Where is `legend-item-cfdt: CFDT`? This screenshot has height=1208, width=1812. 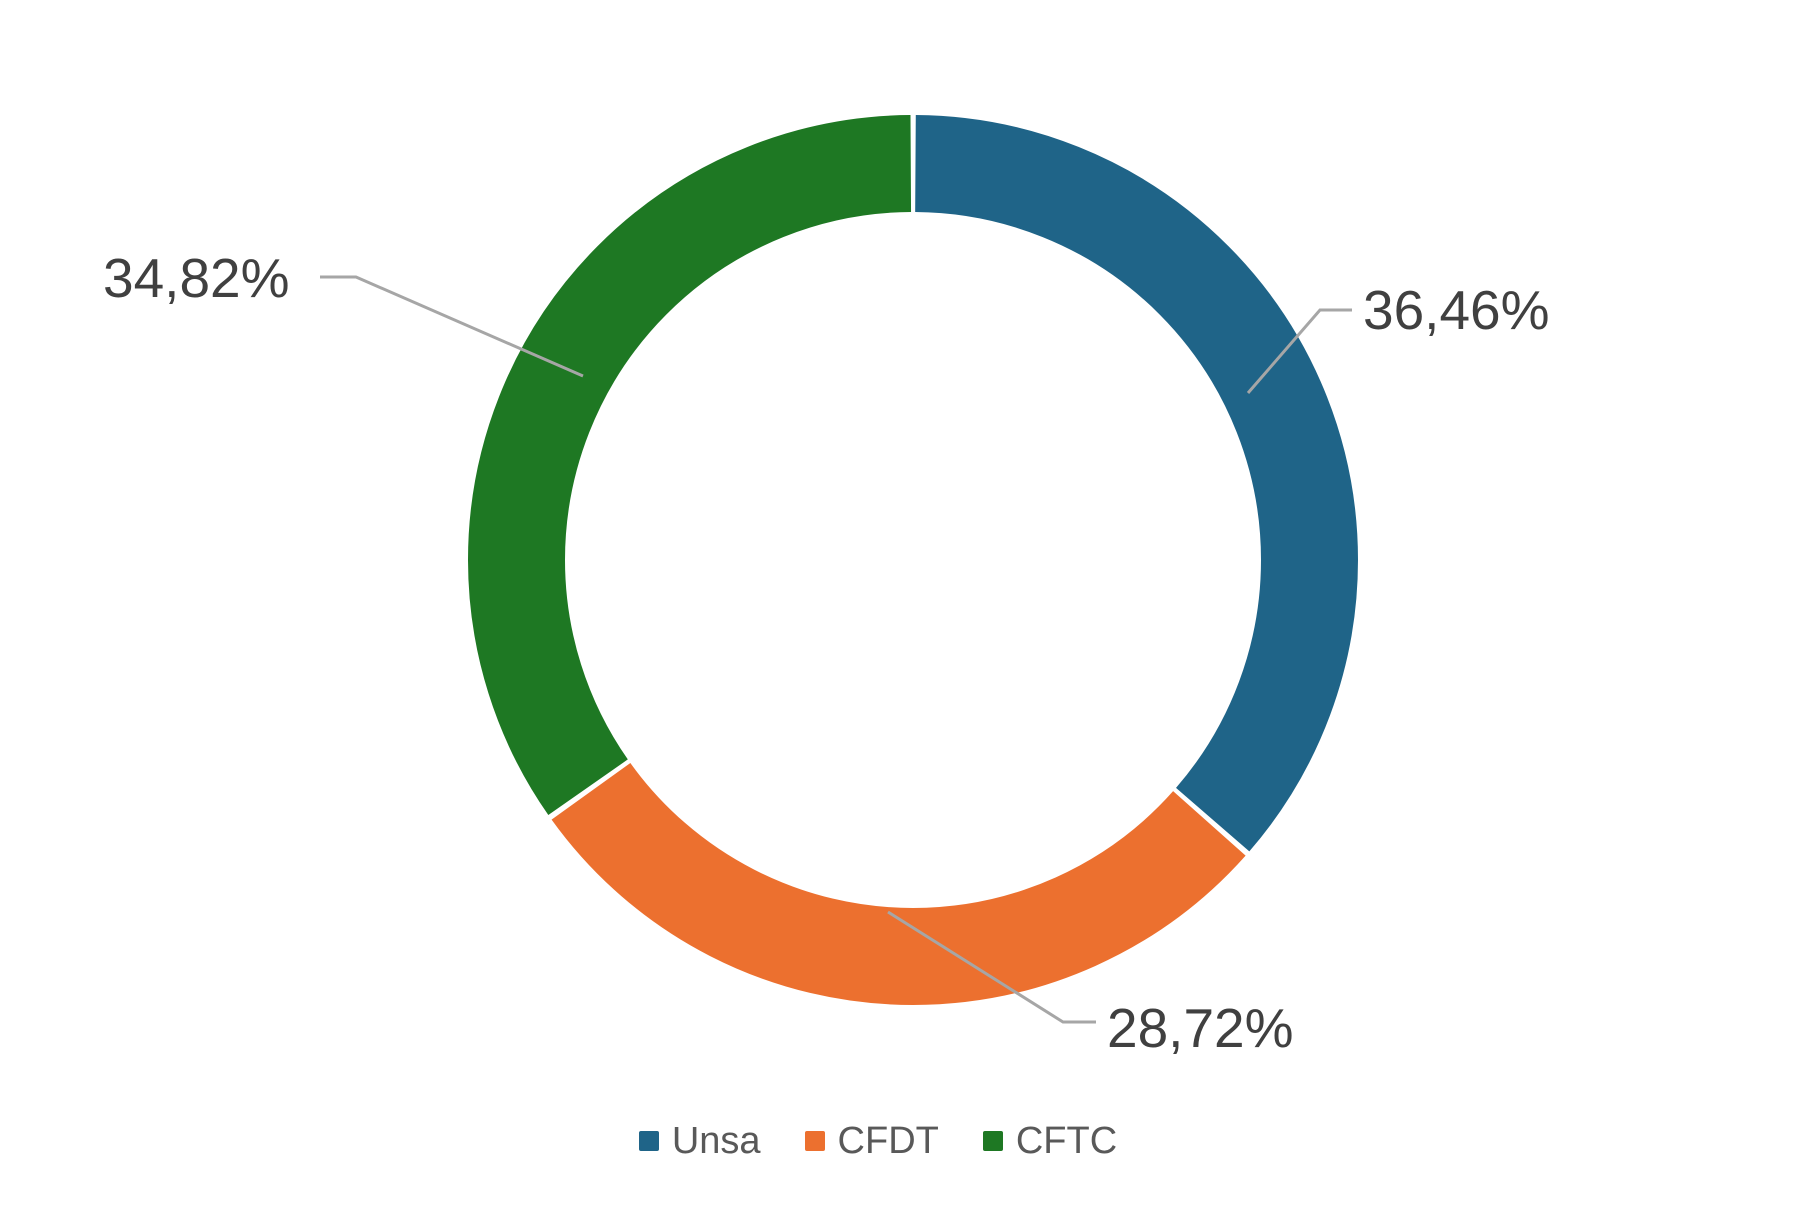 legend-item-cfdt: CFDT is located at coordinates (871, 1141).